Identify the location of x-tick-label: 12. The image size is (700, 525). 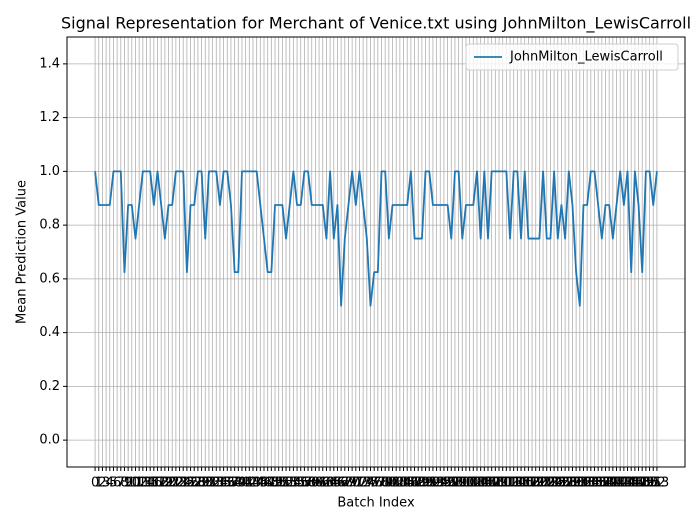
(139, 483).